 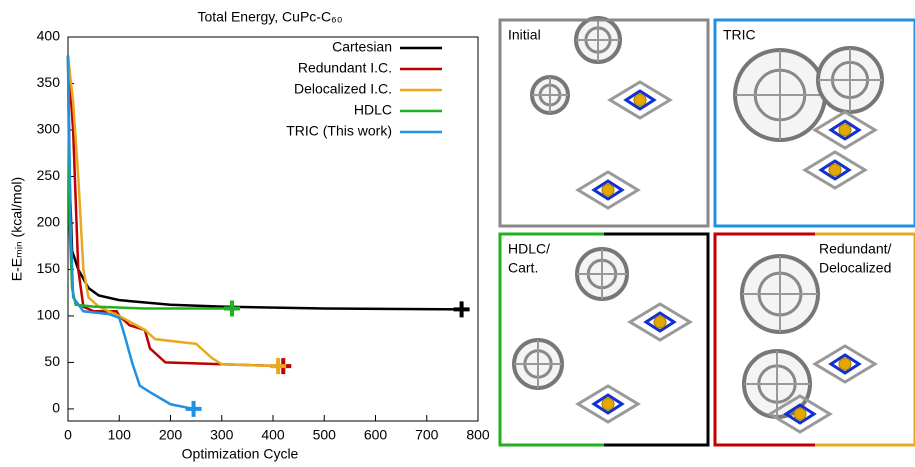 What do you see at coordinates (68, 435) in the screenshot?
I see `x-tick-label: 0` at bounding box center [68, 435].